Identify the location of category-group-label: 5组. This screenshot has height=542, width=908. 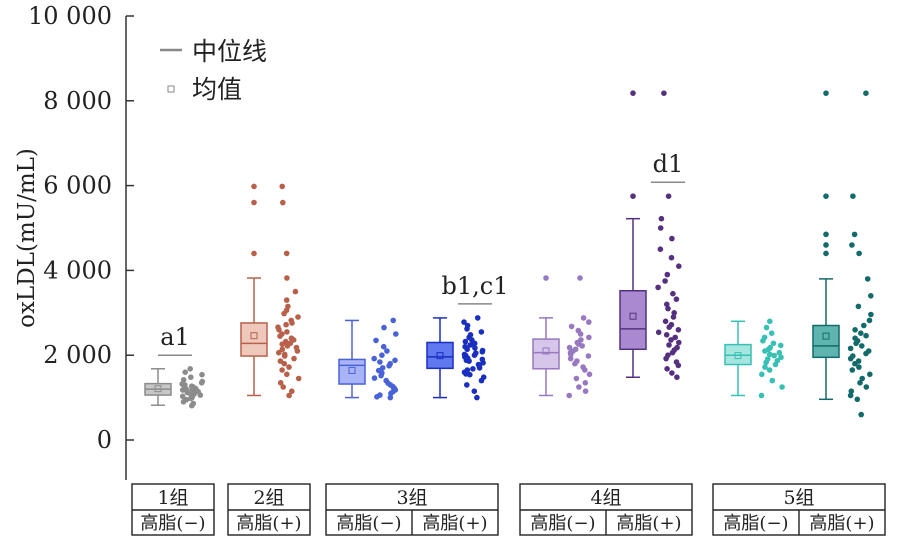
(798, 498).